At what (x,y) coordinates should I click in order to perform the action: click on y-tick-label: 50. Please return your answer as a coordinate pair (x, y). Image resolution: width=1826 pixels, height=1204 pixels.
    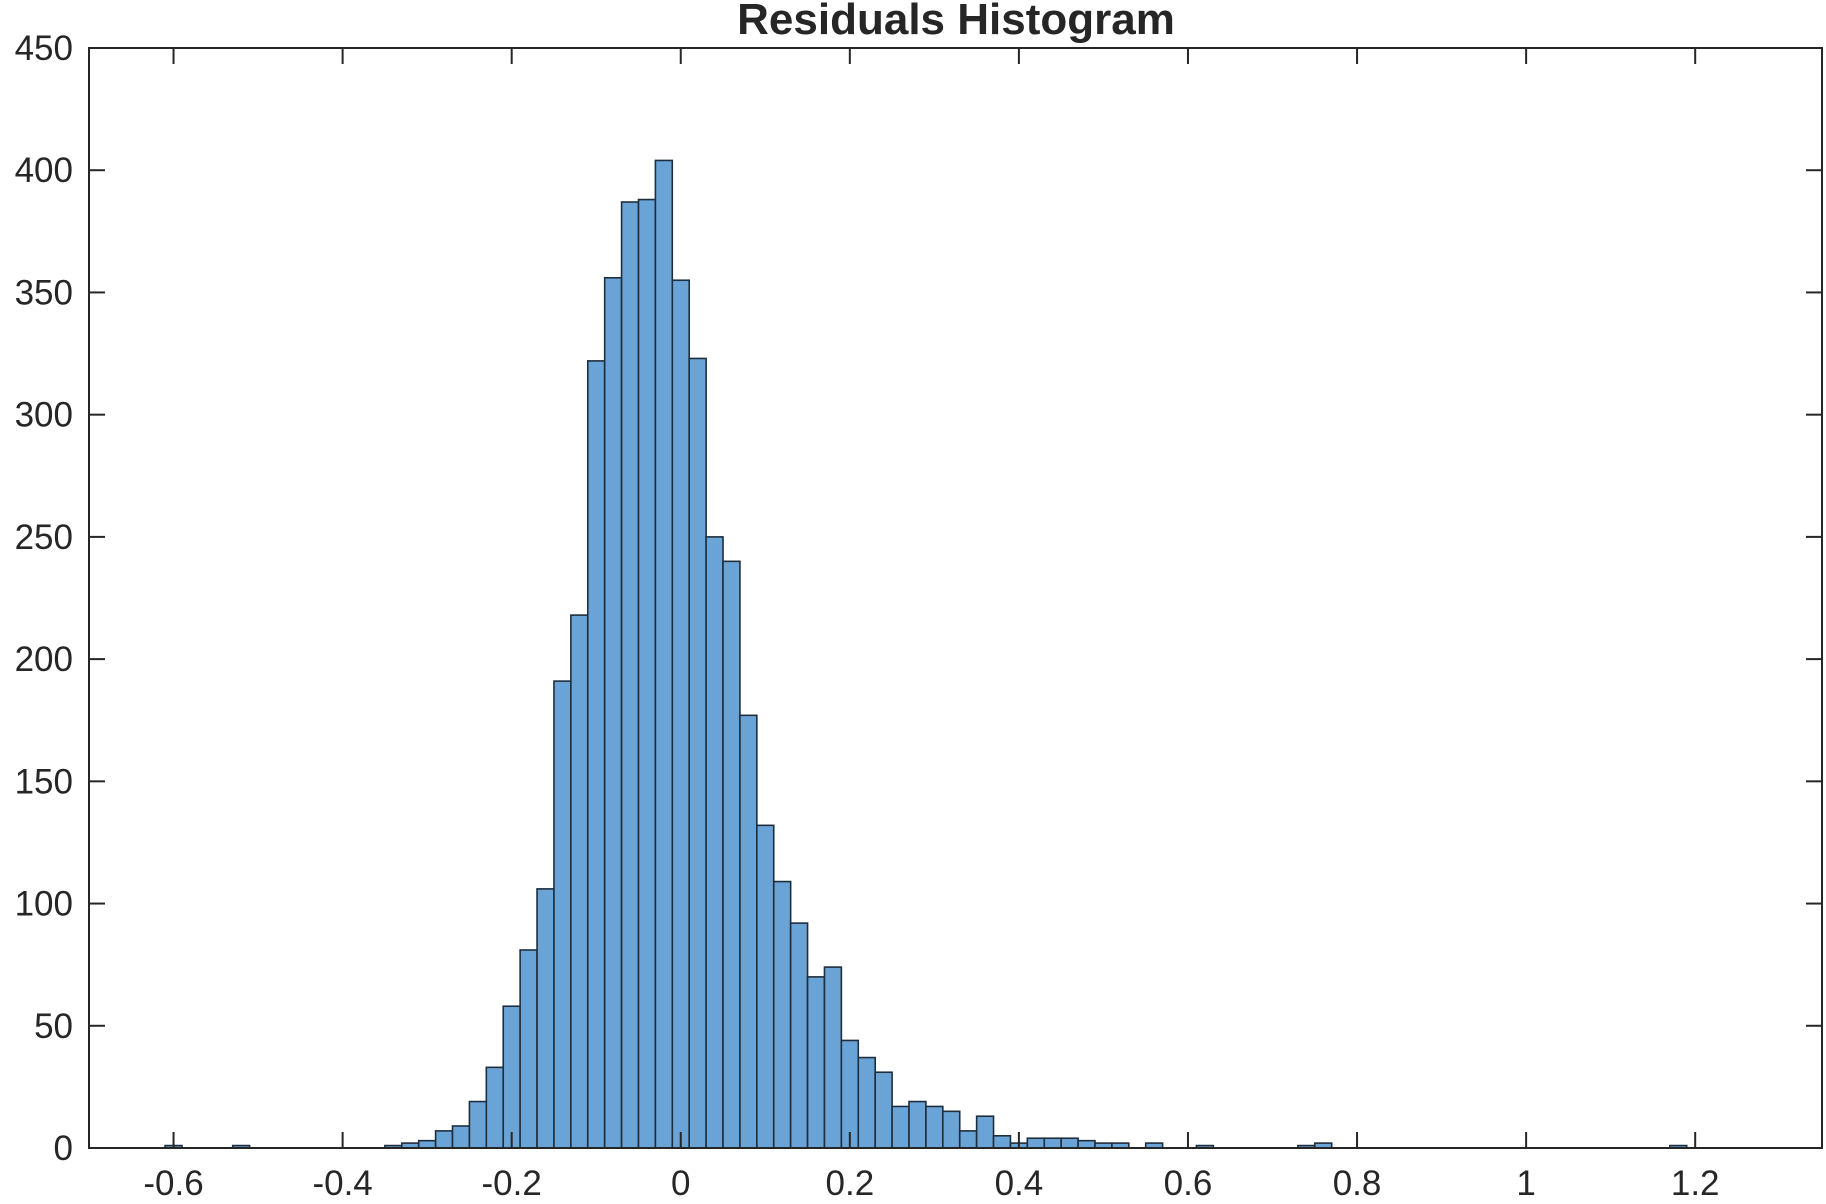
    Looking at the image, I should click on (53, 1026).